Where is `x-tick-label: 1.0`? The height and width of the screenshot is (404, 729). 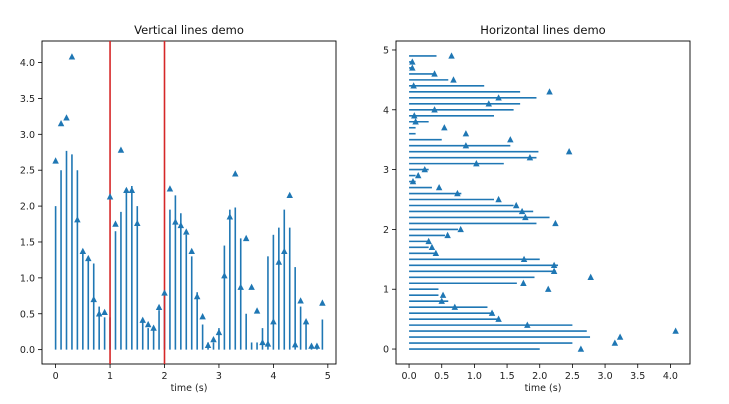
x-tick-label: 1.0 is located at coordinates (474, 376).